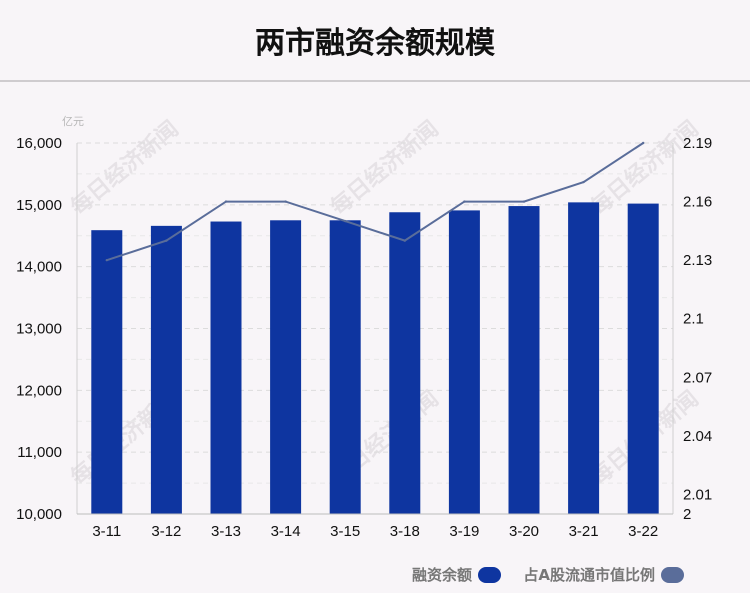 The image size is (750, 593). I want to click on left-axis-unit: 亿元, so click(73, 121).